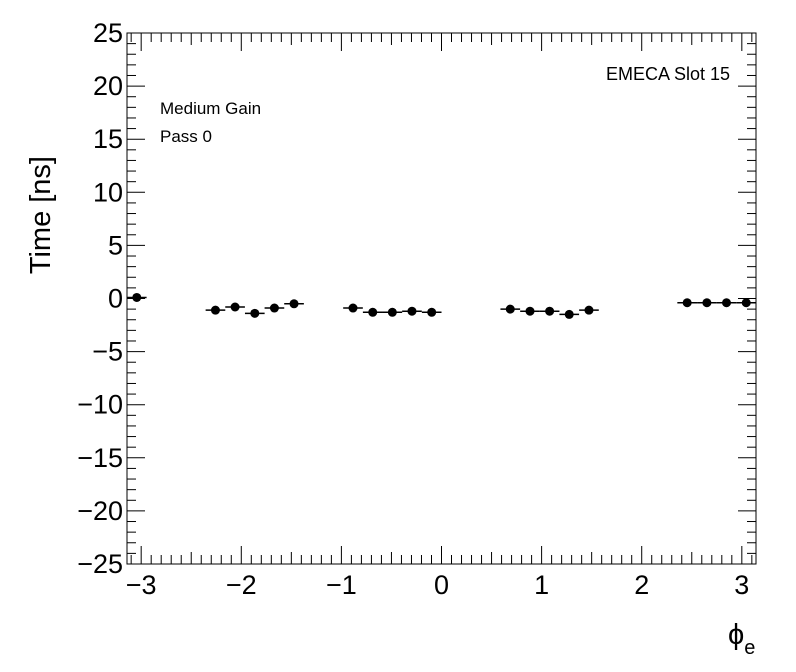  Describe the element at coordinates (541, 585) in the screenshot. I see `x-tick-label: 1` at that location.